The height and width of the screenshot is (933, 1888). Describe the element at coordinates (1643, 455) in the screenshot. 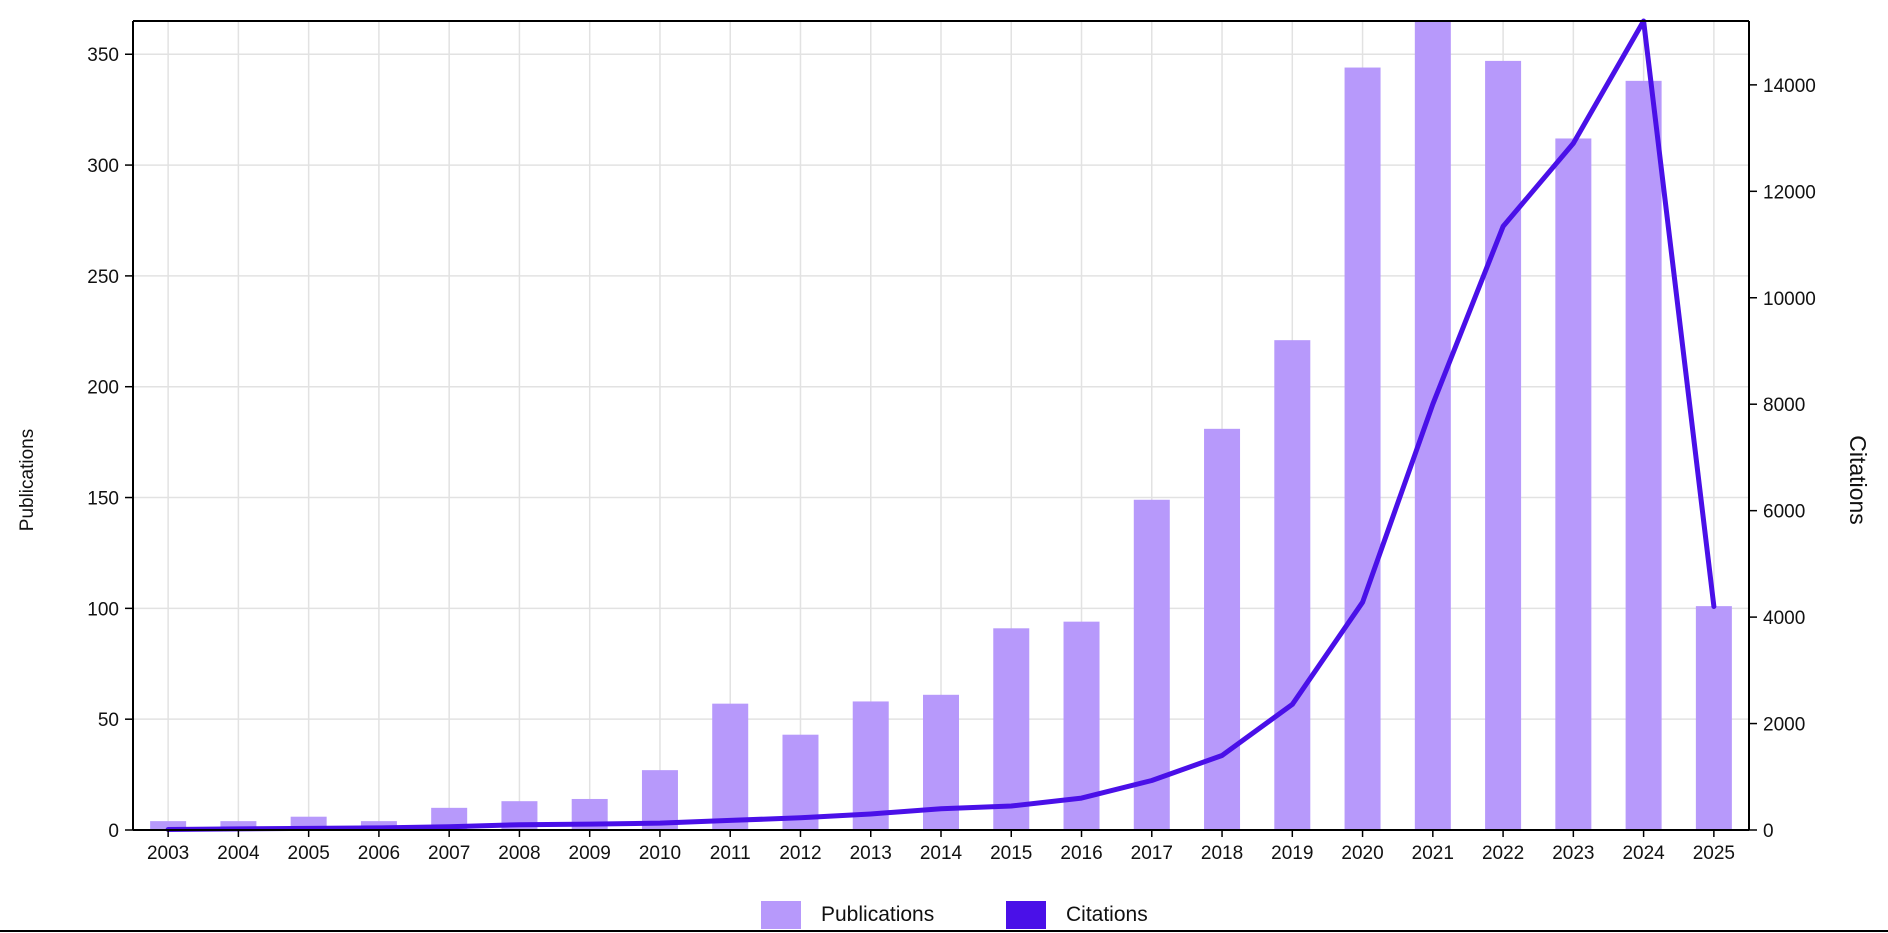

I see `bar-2024` at that location.